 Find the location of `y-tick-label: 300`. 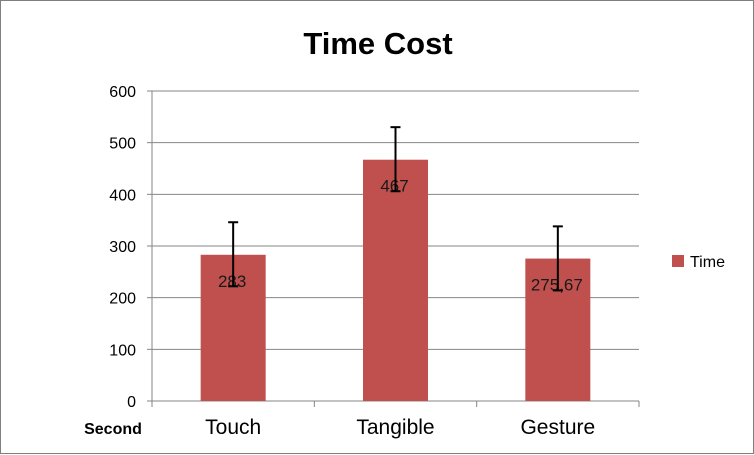

y-tick-label: 300 is located at coordinates (122, 247).